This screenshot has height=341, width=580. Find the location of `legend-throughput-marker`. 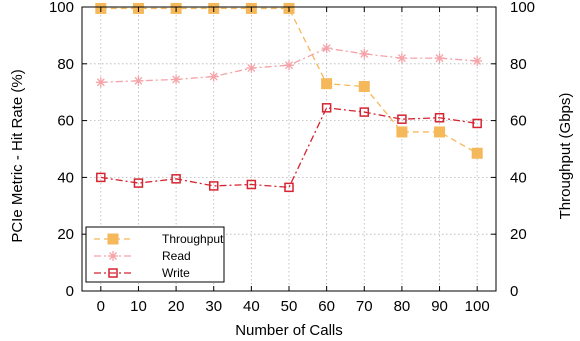

legend-throughput-marker is located at coordinates (113, 239).